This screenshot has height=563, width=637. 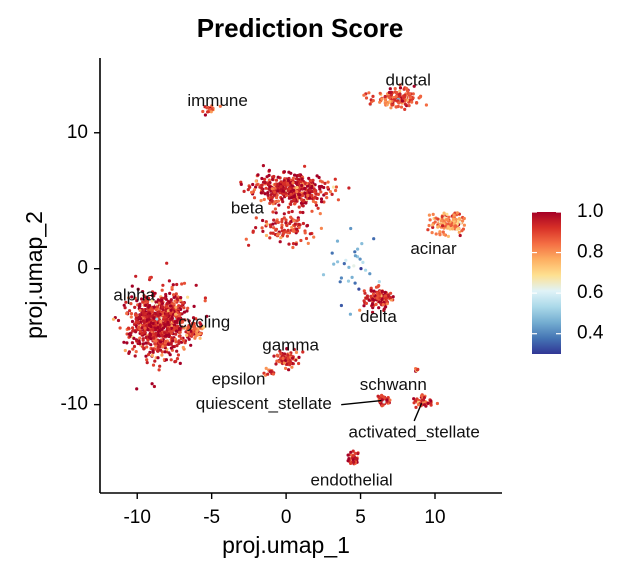 I want to click on cluster-label-activated_stellate: activated_stellate, so click(x=414, y=432).